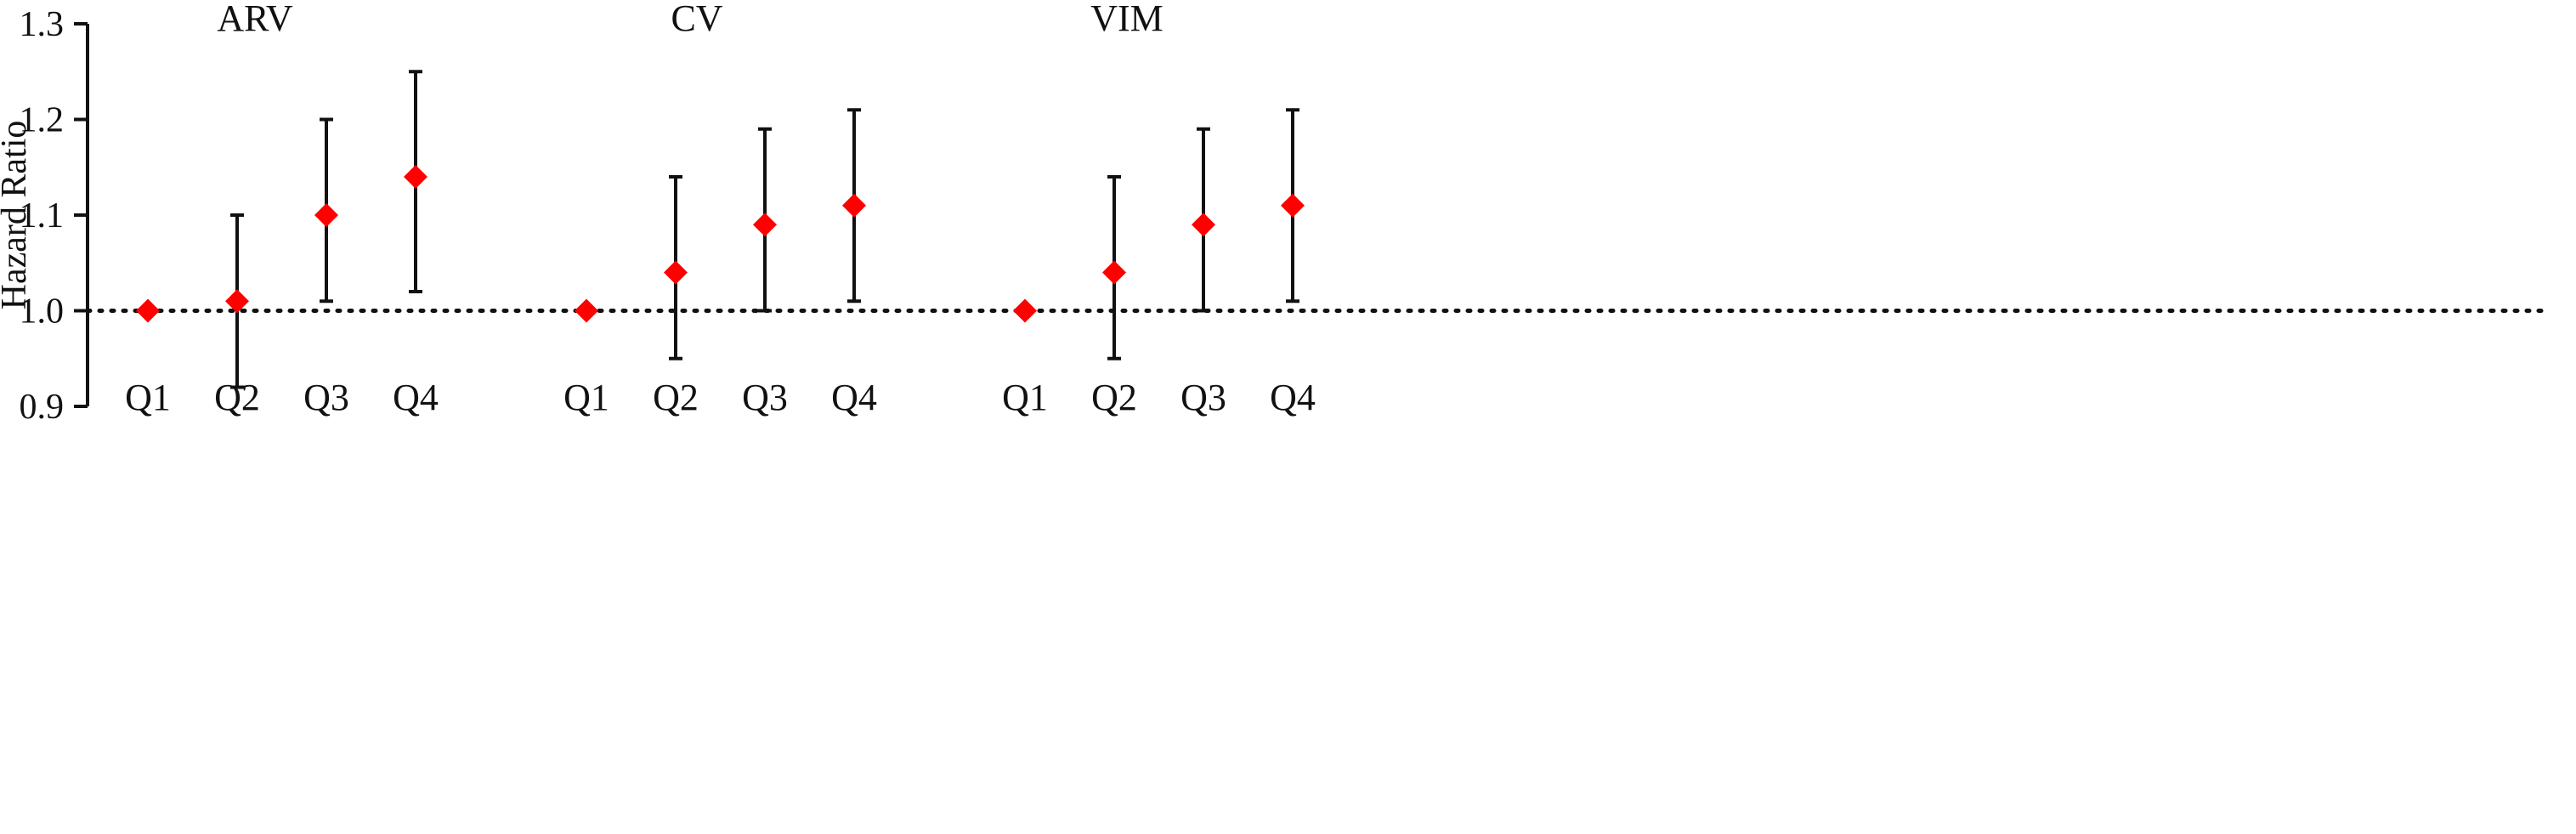 The width and height of the screenshot is (2576, 834). Describe the element at coordinates (17, 215) in the screenshot. I see `y-axis-label: Hazard Ratio` at that location.